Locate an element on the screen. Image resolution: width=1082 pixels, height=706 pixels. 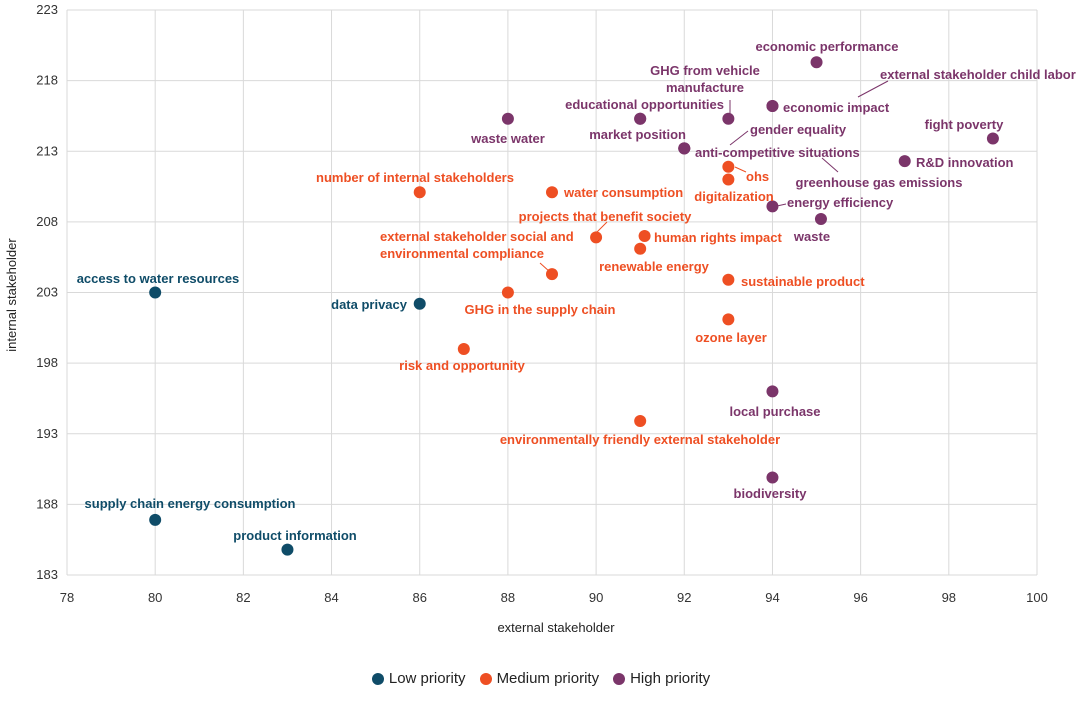
point-label: GHG in the supply chain is located at coordinates (540, 309).